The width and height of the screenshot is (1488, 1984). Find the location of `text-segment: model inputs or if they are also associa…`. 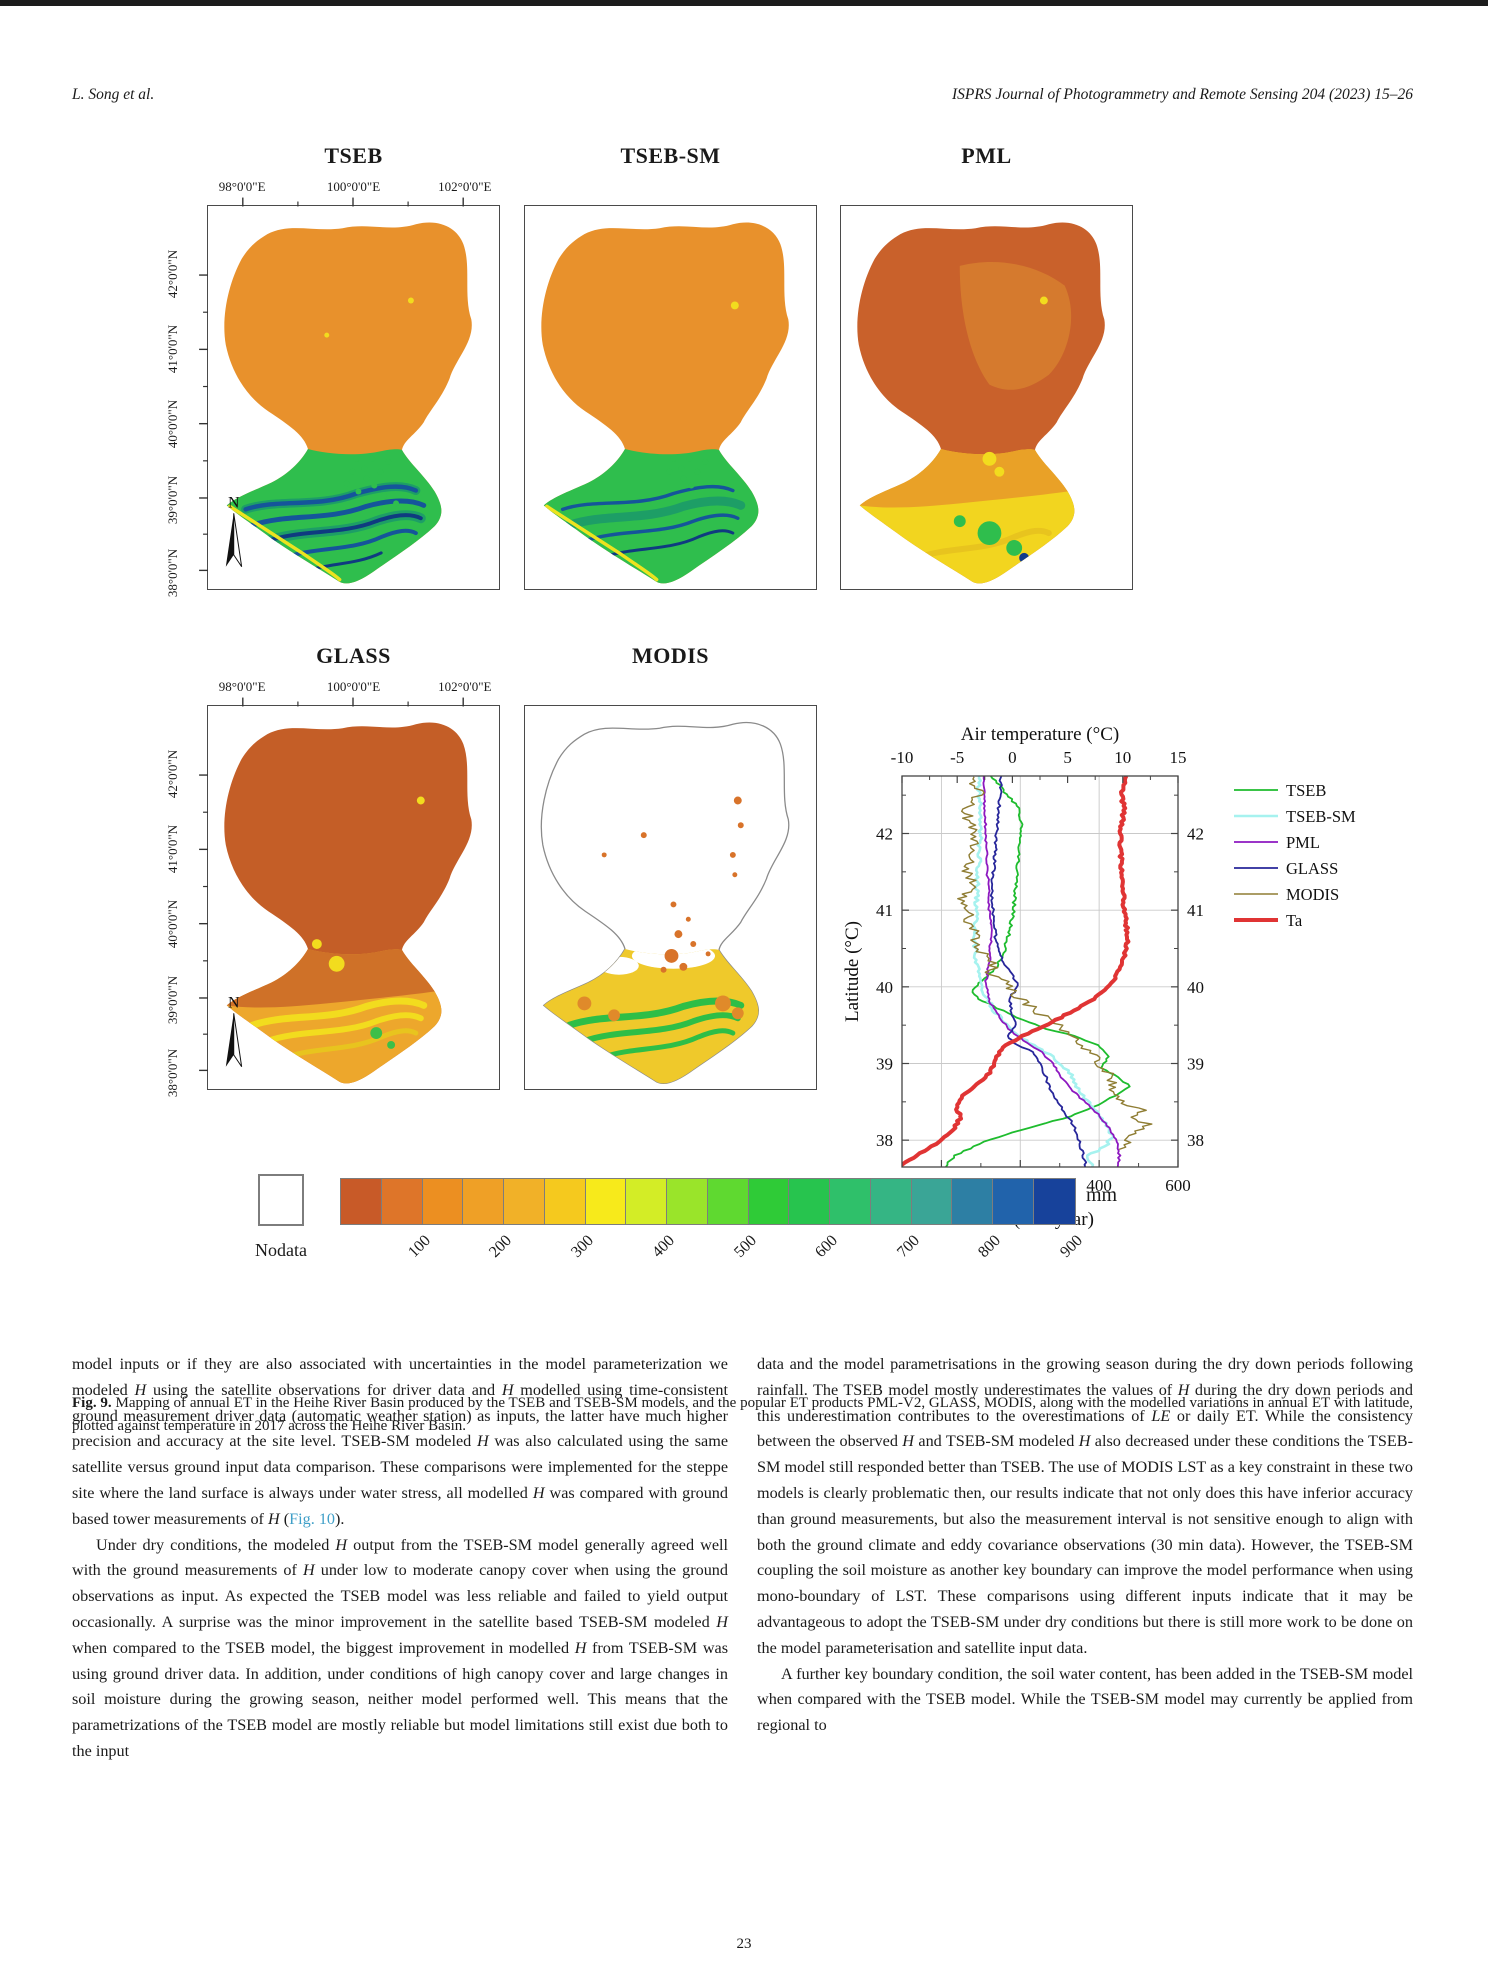

text-segment: model inputs or if they are also associa… is located at coordinates (400, 1377).